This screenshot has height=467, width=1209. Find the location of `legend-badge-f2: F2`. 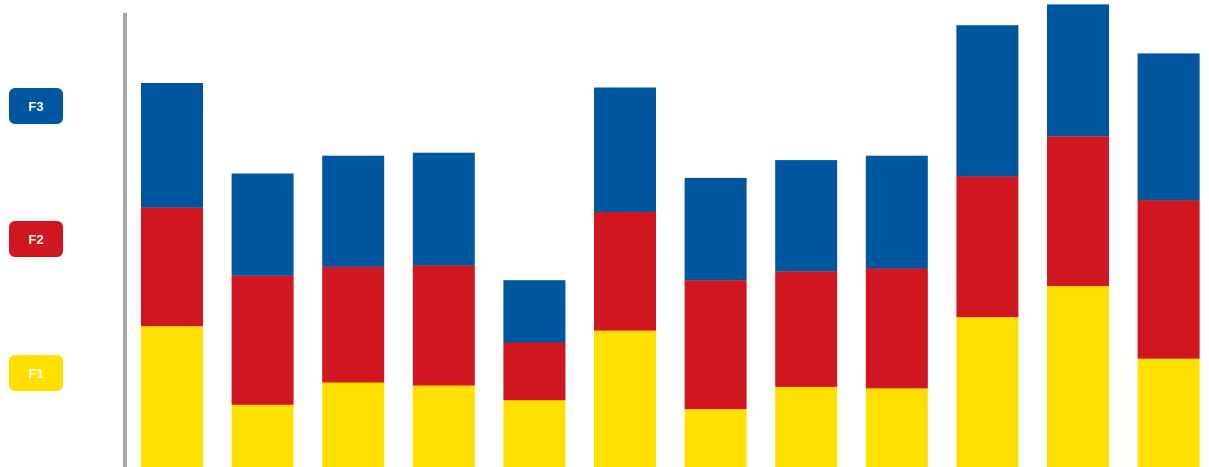

legend-badge-f2: F2 is located at coordinates (36, 239).